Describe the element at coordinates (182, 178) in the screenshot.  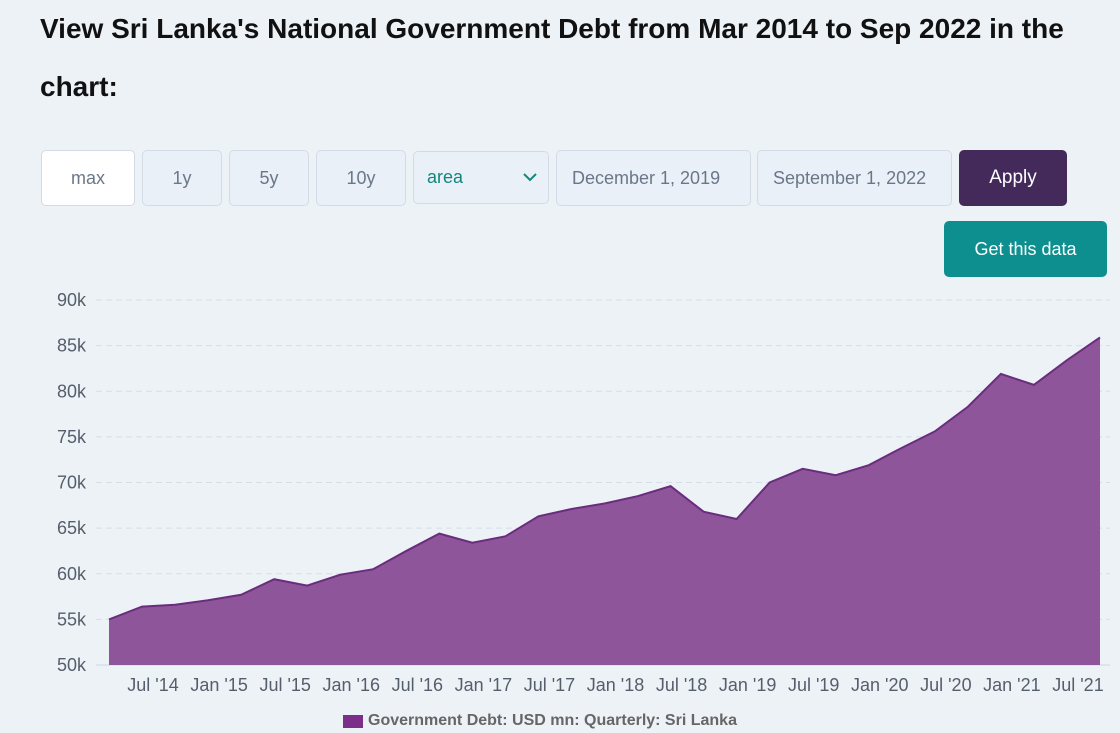
I see `range-1y-button: 1y` at that location.